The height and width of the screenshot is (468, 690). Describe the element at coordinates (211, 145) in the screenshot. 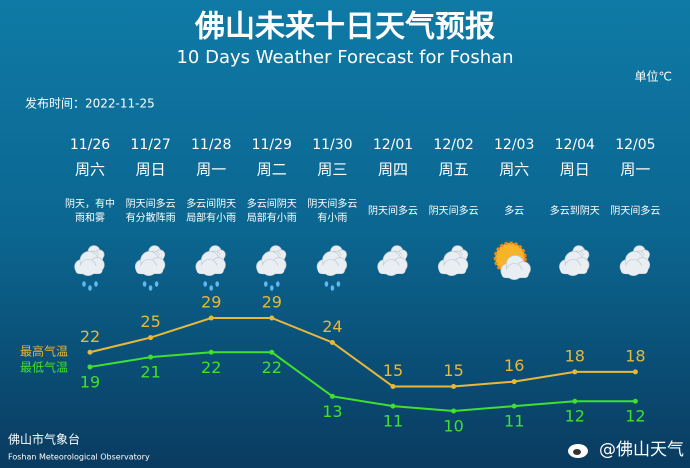

I see `date-label: 11/28` at that location.